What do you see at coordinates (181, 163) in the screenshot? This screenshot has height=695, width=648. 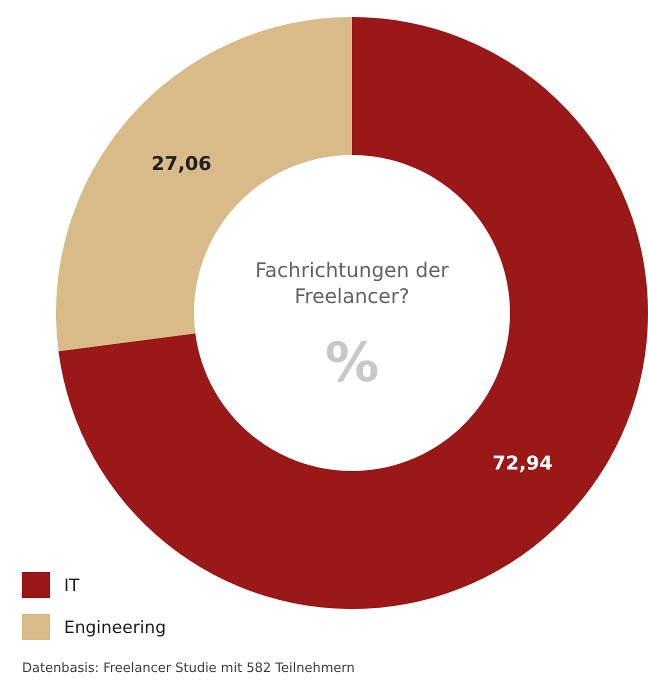 I see `data-label: 27,06` at bounding box center [181, 163].